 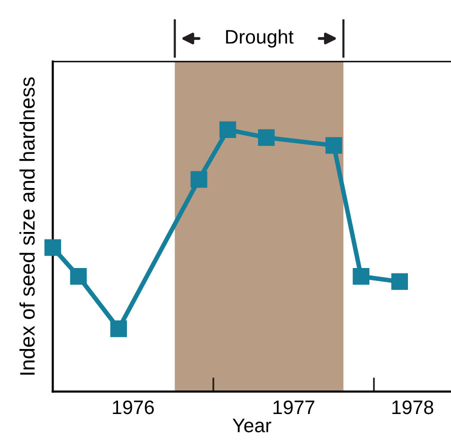 I want to click on band-label: Drought, so click(x=260, y=38).